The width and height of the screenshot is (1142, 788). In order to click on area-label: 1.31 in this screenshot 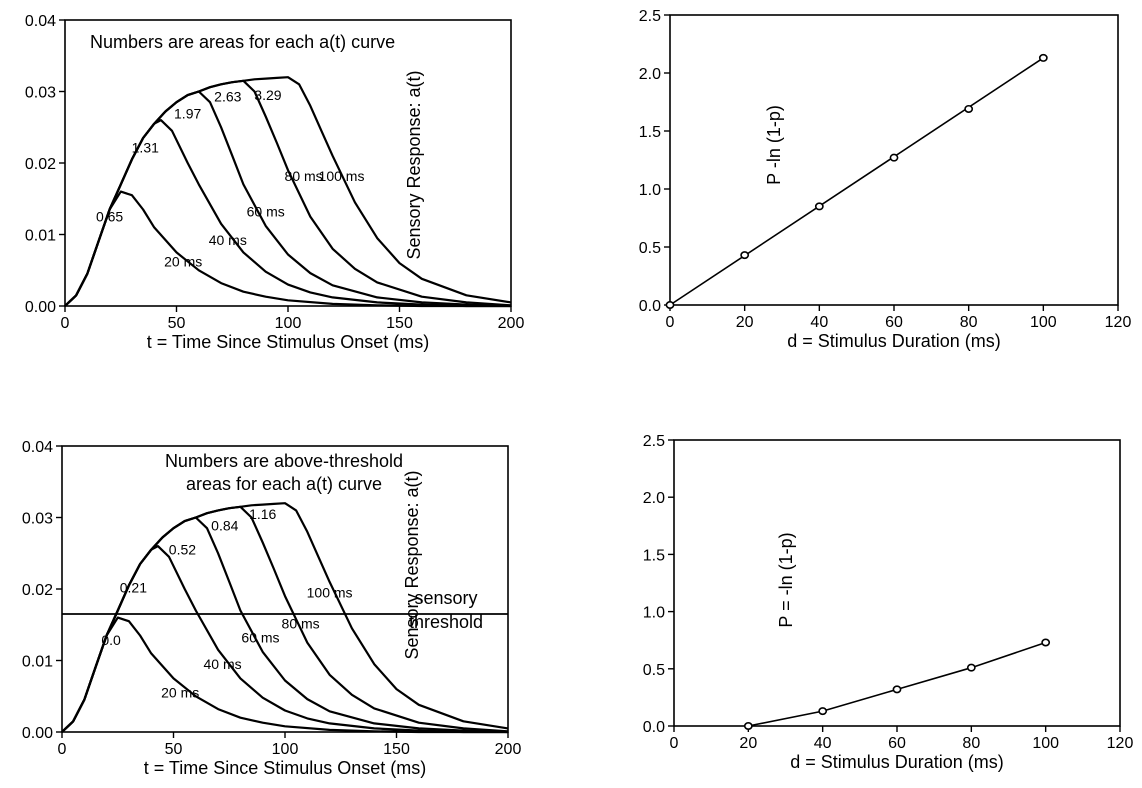, I will do `click(145, 147)`.